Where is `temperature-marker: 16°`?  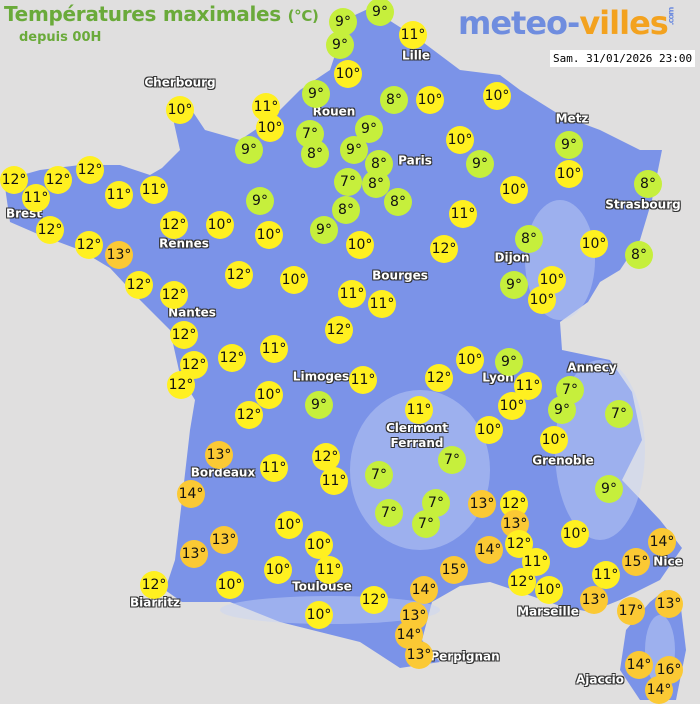 temperature-marker: 16° is located at coordinates (669, 670).